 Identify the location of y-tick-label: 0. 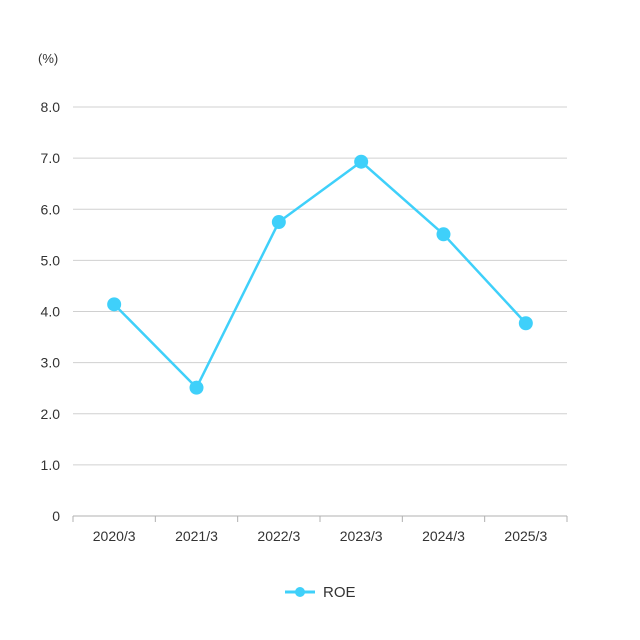
(56, 516).